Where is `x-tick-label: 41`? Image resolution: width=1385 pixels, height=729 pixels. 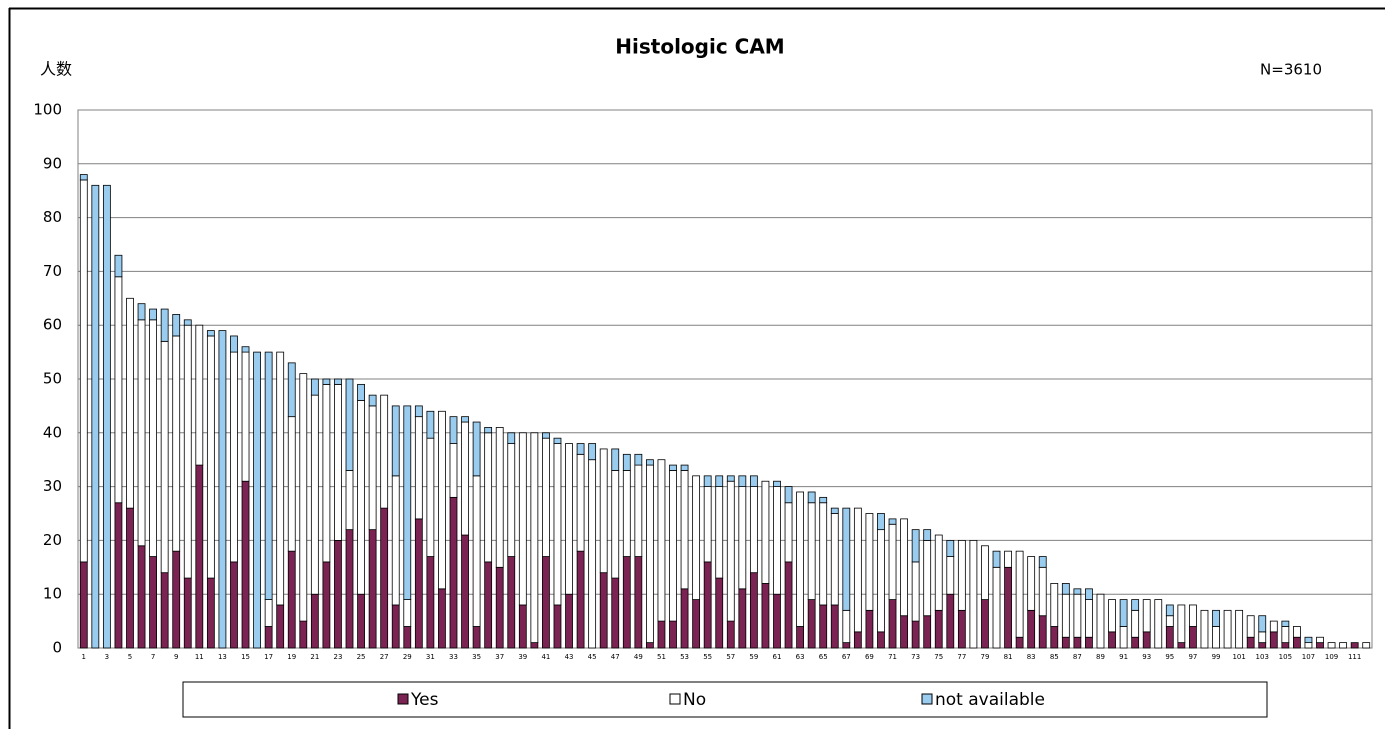
x-tick-label: 41 is located at coordinates (545, 657).